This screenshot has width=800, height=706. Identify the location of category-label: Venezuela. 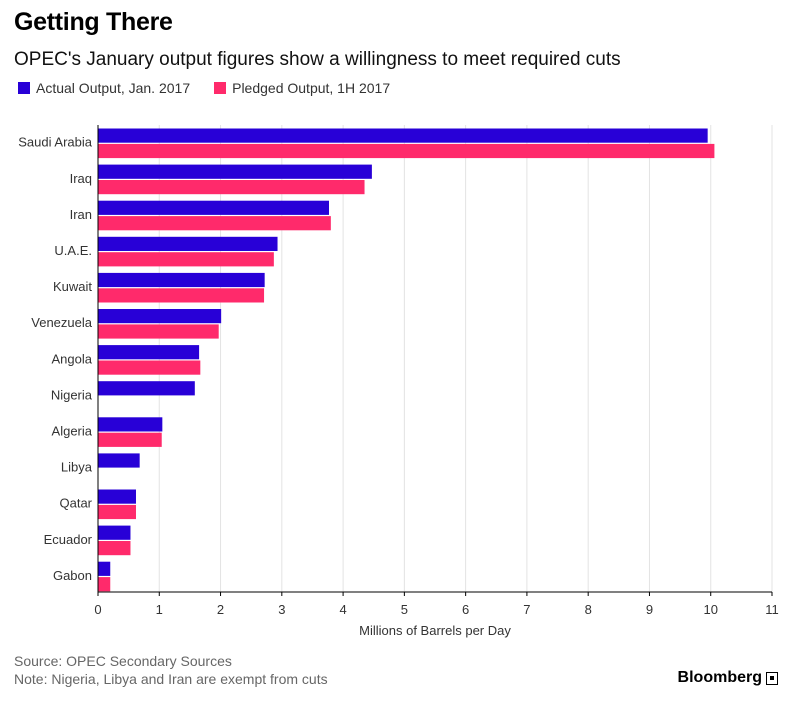
(61, 322).